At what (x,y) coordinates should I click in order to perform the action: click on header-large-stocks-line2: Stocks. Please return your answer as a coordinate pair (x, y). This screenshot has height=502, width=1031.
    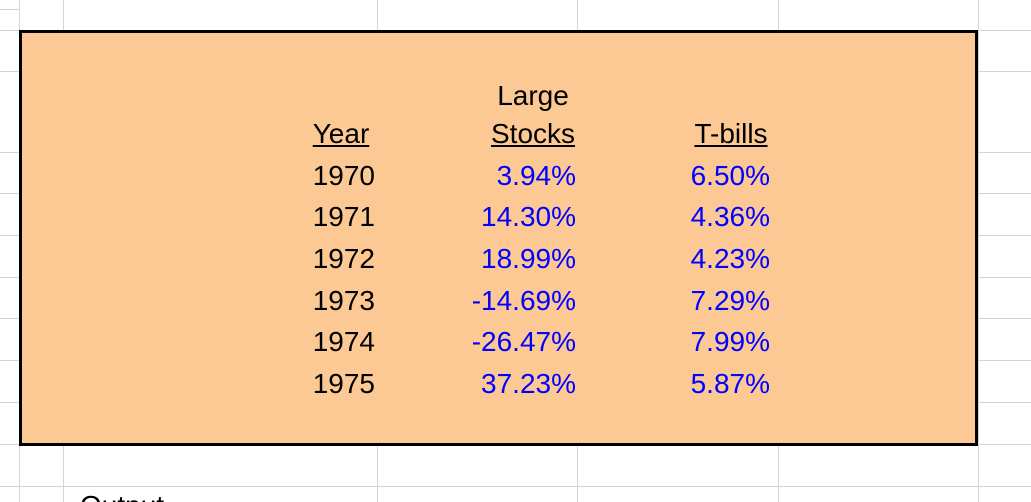
    Looking at the image, I should click on (533, 133).